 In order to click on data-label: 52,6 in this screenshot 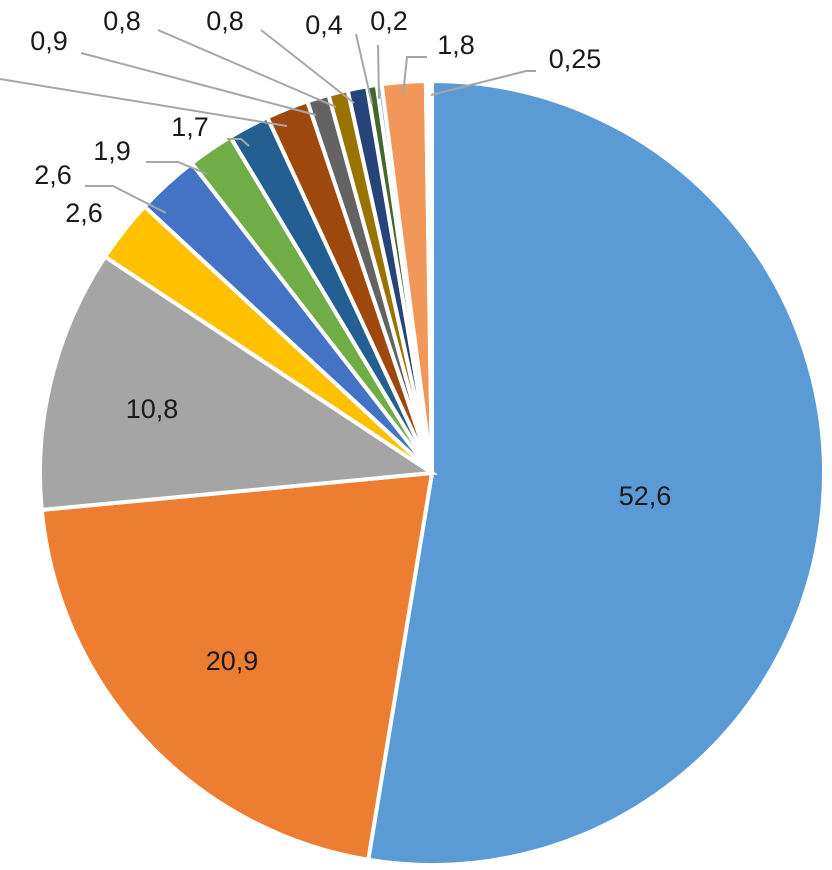, I will do `click(645, 496)`.